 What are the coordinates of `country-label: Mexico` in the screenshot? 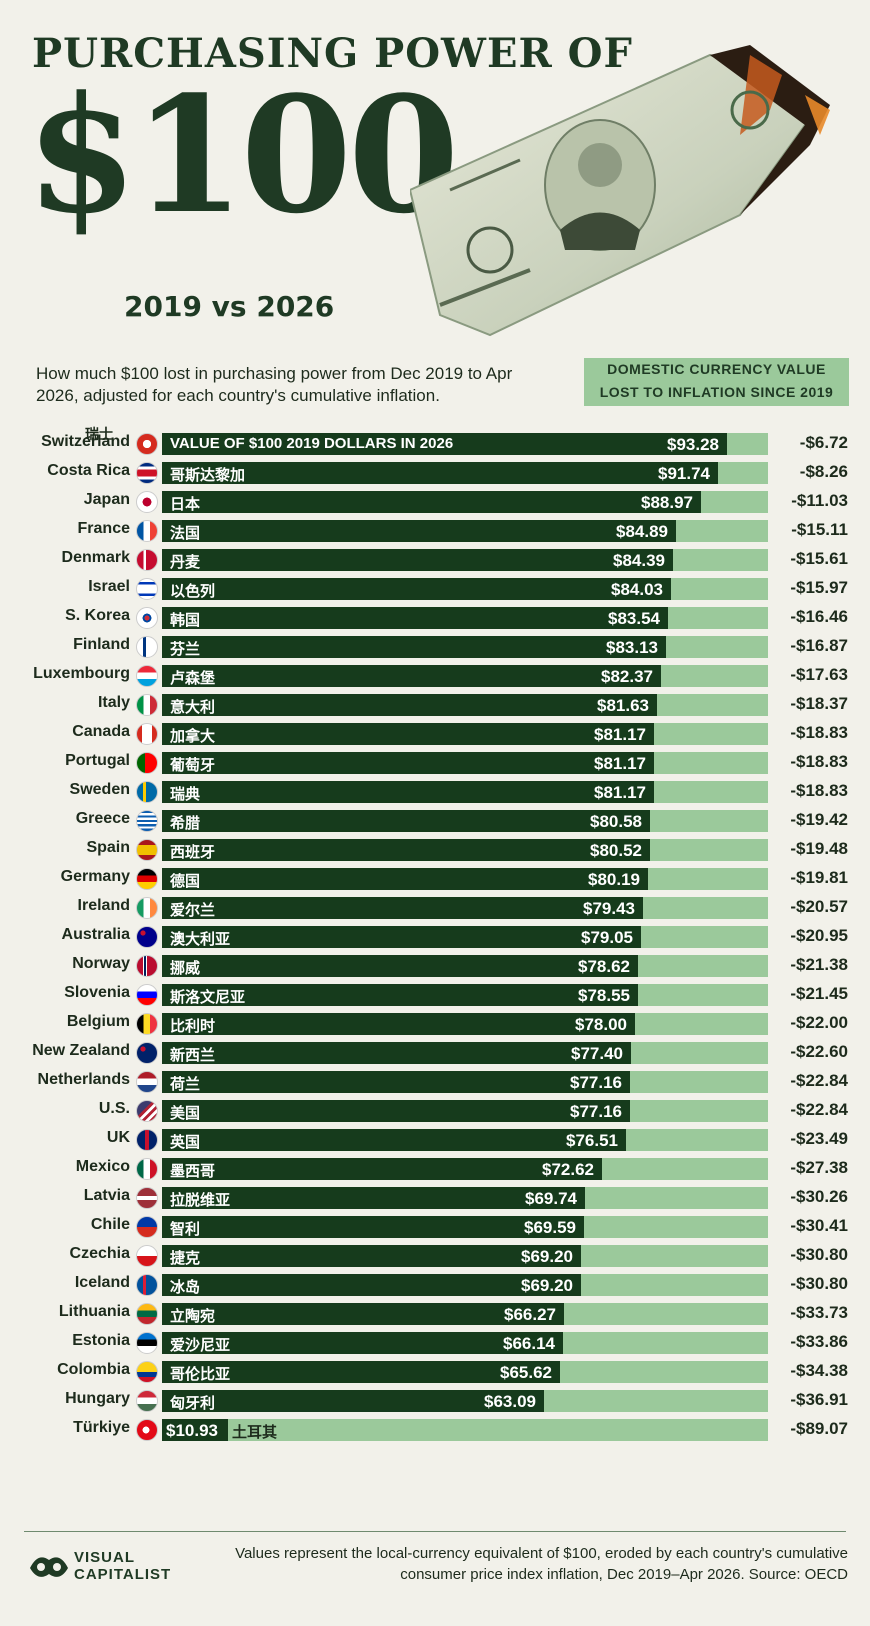 It's located at (102, 1166).